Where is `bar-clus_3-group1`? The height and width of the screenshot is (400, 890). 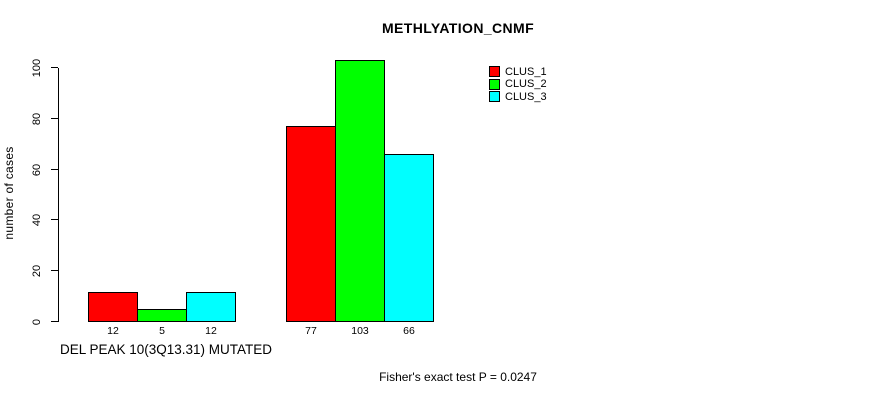 bar-clus_3-group1 is located at coordinates (211, 306).